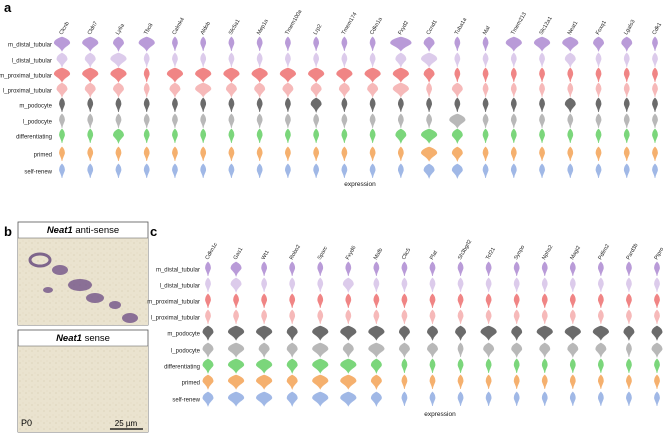  I want to click on gene-label: Neat1, so click(573, 28).